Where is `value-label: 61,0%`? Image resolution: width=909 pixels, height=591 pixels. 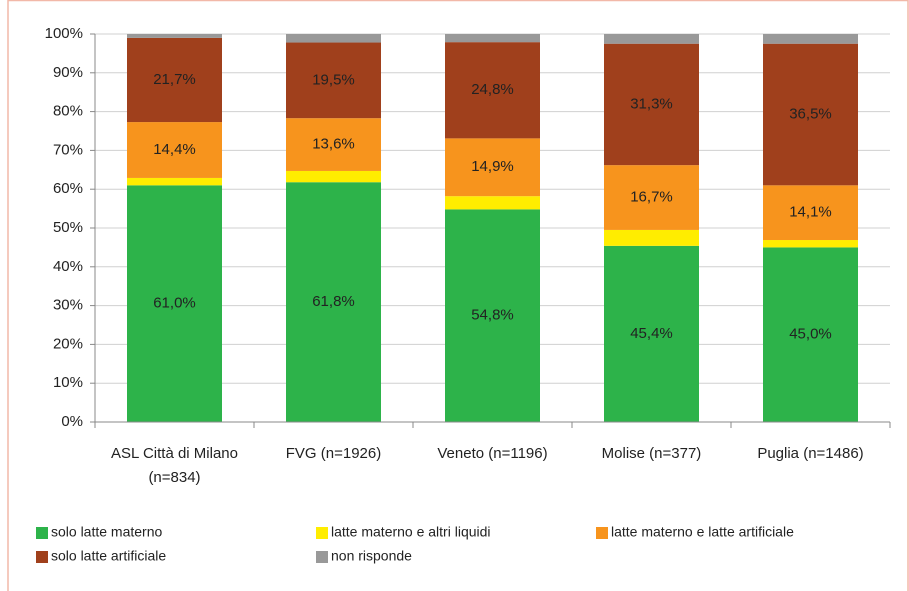
value-label: 61,0% is located at coordinates (174, 303).